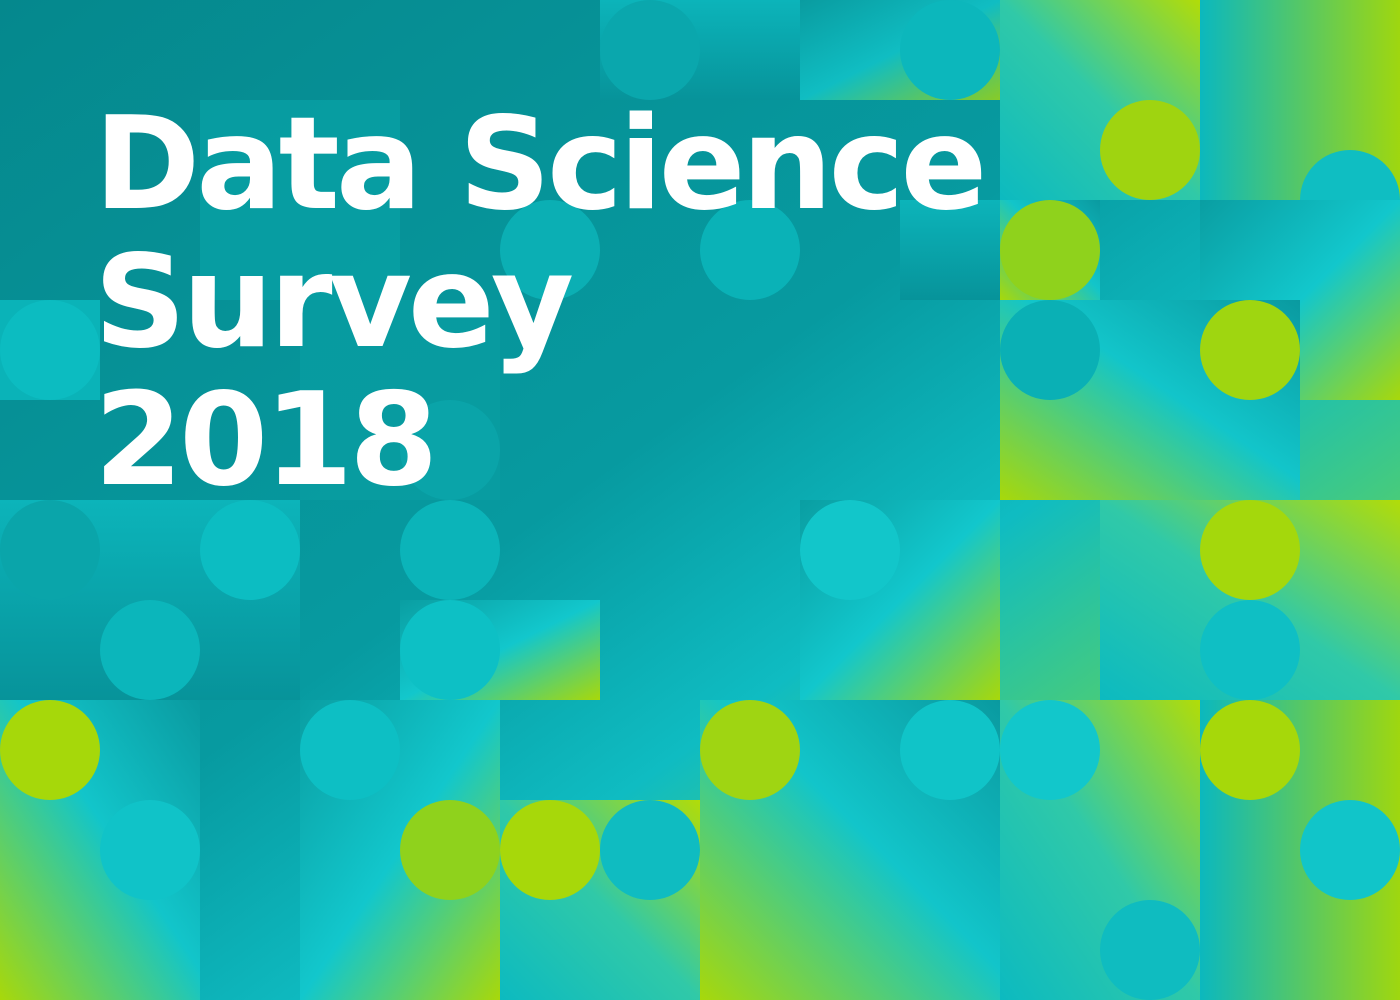  What do you see at coordinates (266, 440) in the screenshot?
I see `title-line-3: 2018` at bounding box center [266, 440].